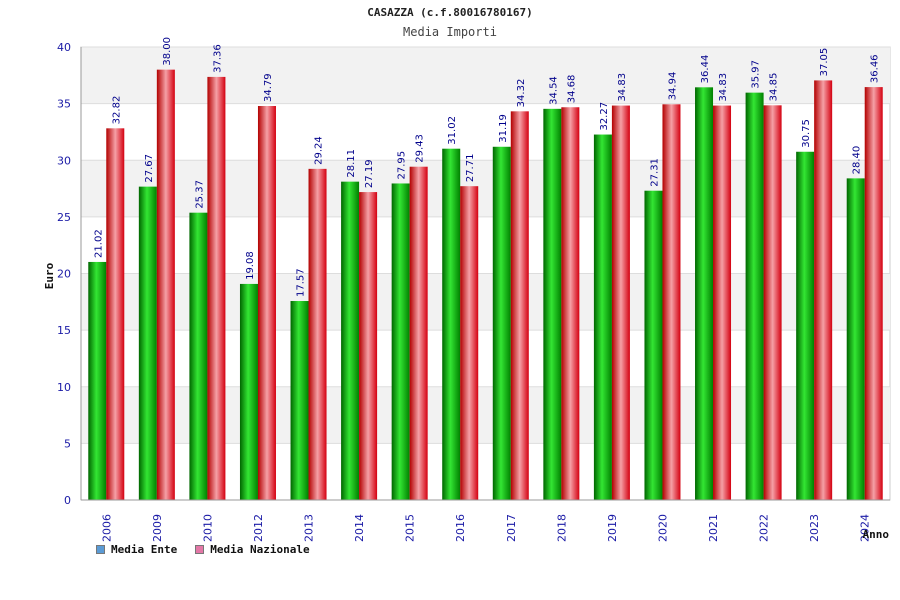  I want to click on bar-media-nazionale-2018, so click(570, 304).